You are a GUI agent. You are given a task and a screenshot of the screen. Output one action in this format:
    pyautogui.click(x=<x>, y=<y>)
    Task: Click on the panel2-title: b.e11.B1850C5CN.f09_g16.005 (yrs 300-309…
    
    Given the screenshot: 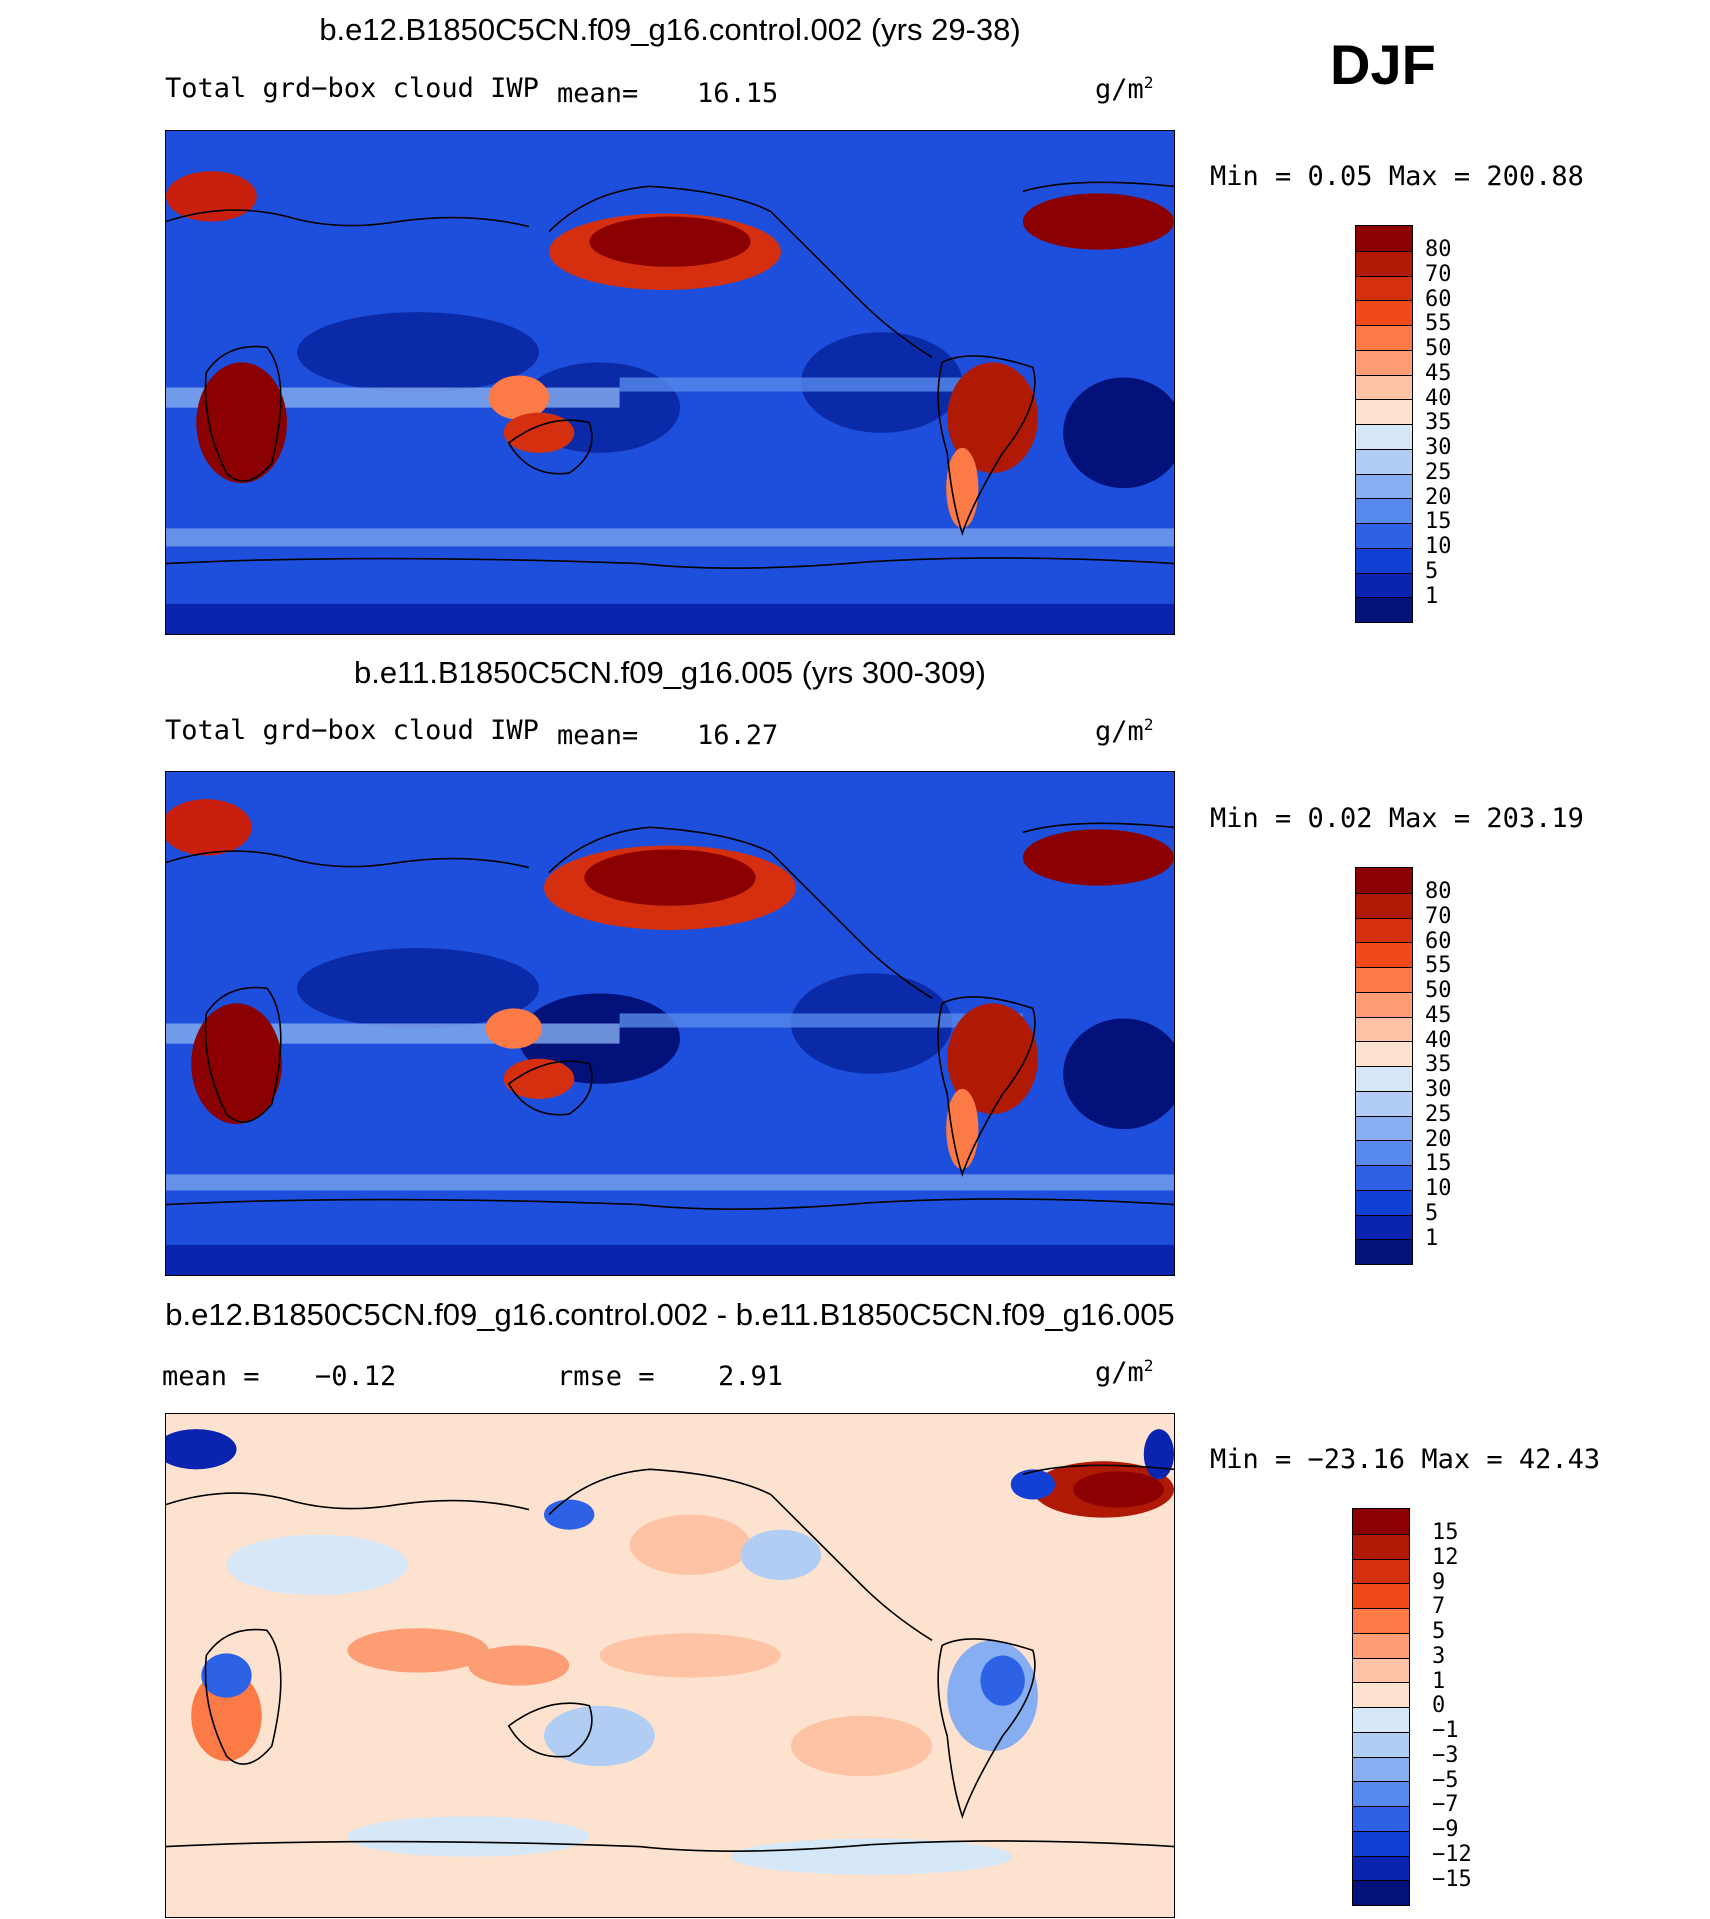 What is the action you would take?
    pyautogui.click(x=670, y=672)
    